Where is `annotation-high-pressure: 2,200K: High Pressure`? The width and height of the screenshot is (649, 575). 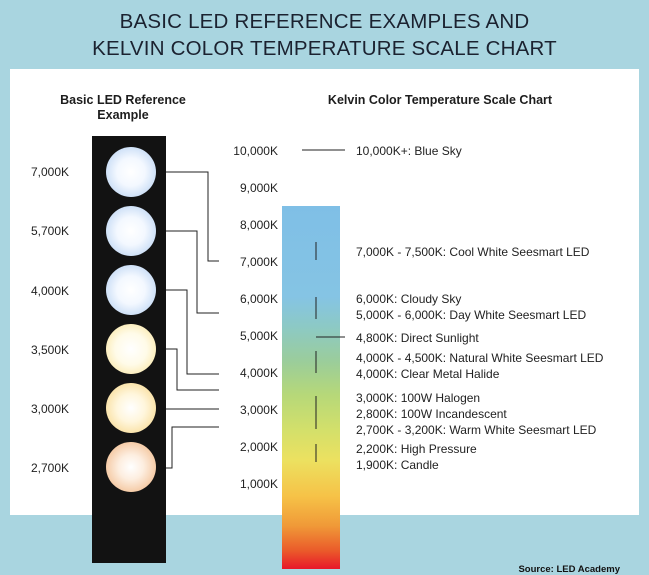 annotation-high-pressure: 2,200K: High Pressure is located at coordinates (416, 449).